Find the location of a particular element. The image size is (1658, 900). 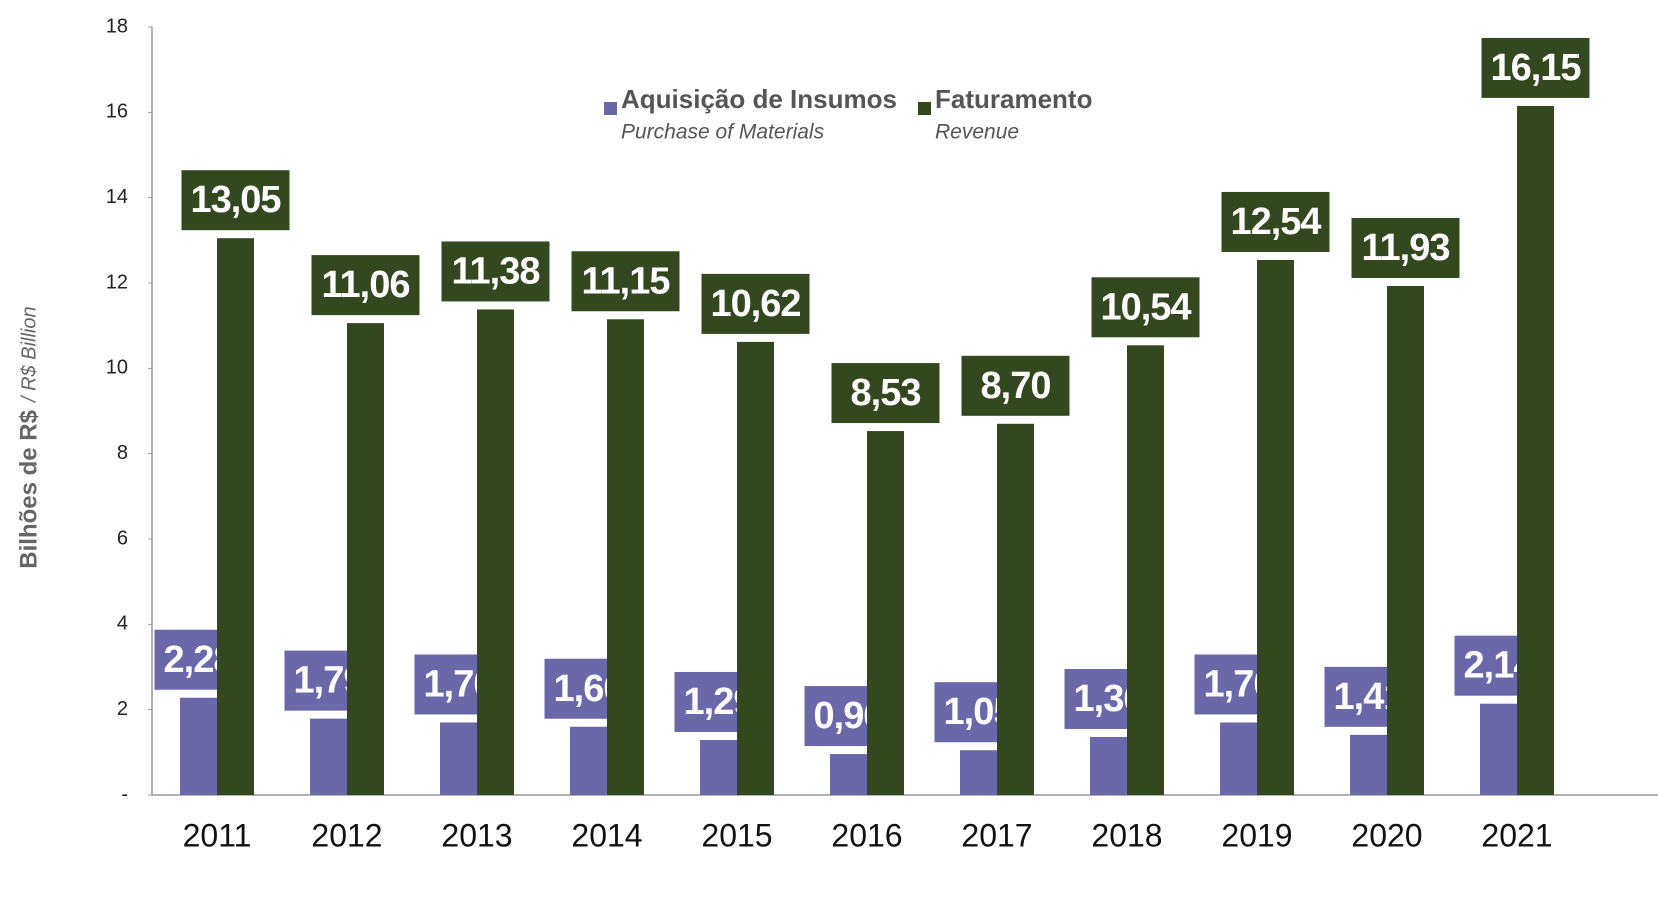

value-label: 13,05 is located at coordinates (235, 200).